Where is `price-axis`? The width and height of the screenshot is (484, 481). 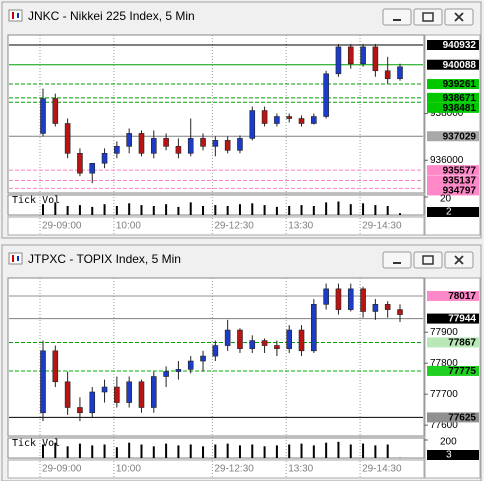
price-axis is located at coordinates (452, 378).